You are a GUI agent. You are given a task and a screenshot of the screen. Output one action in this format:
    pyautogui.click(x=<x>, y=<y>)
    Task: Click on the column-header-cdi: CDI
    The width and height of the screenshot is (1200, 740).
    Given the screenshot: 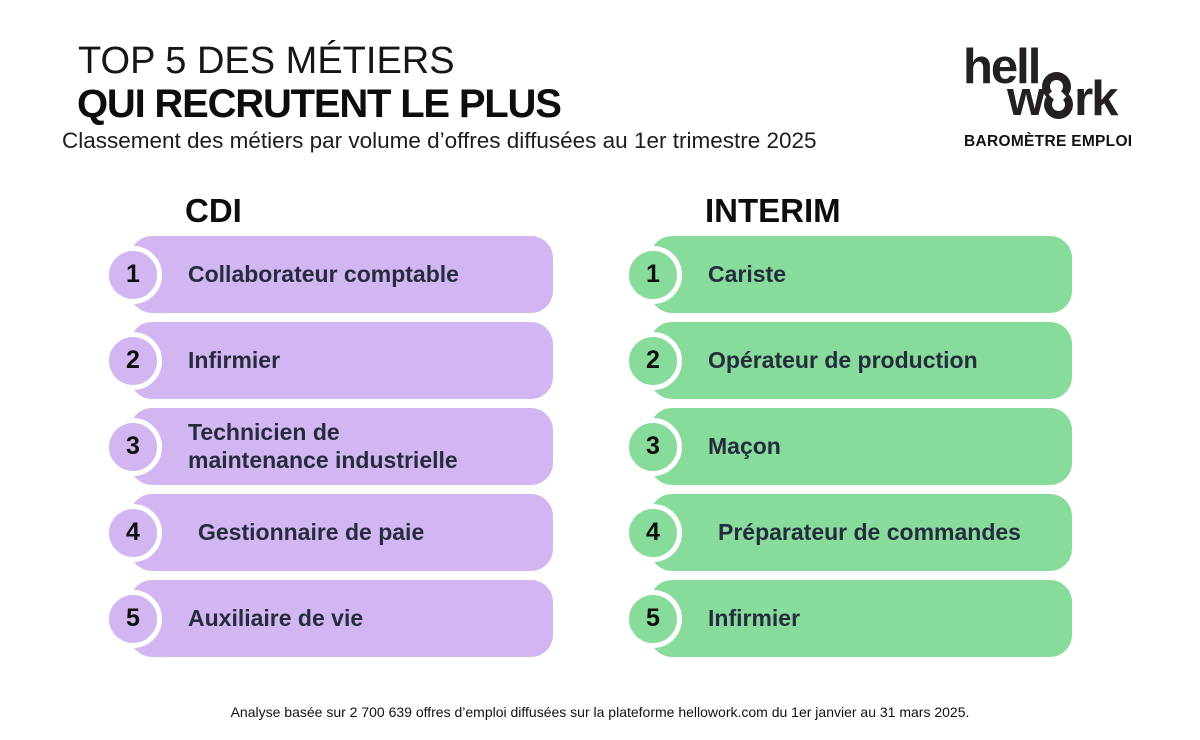 What is the action you would take?
    pyautogui.click(x=213, y=210)
    